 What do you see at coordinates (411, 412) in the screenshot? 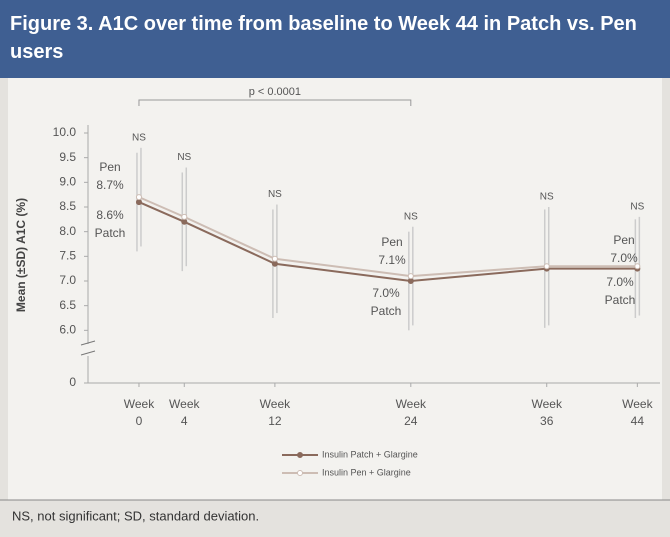
I see `x-tick-label: Week 24` at bounding box center [411, 412].